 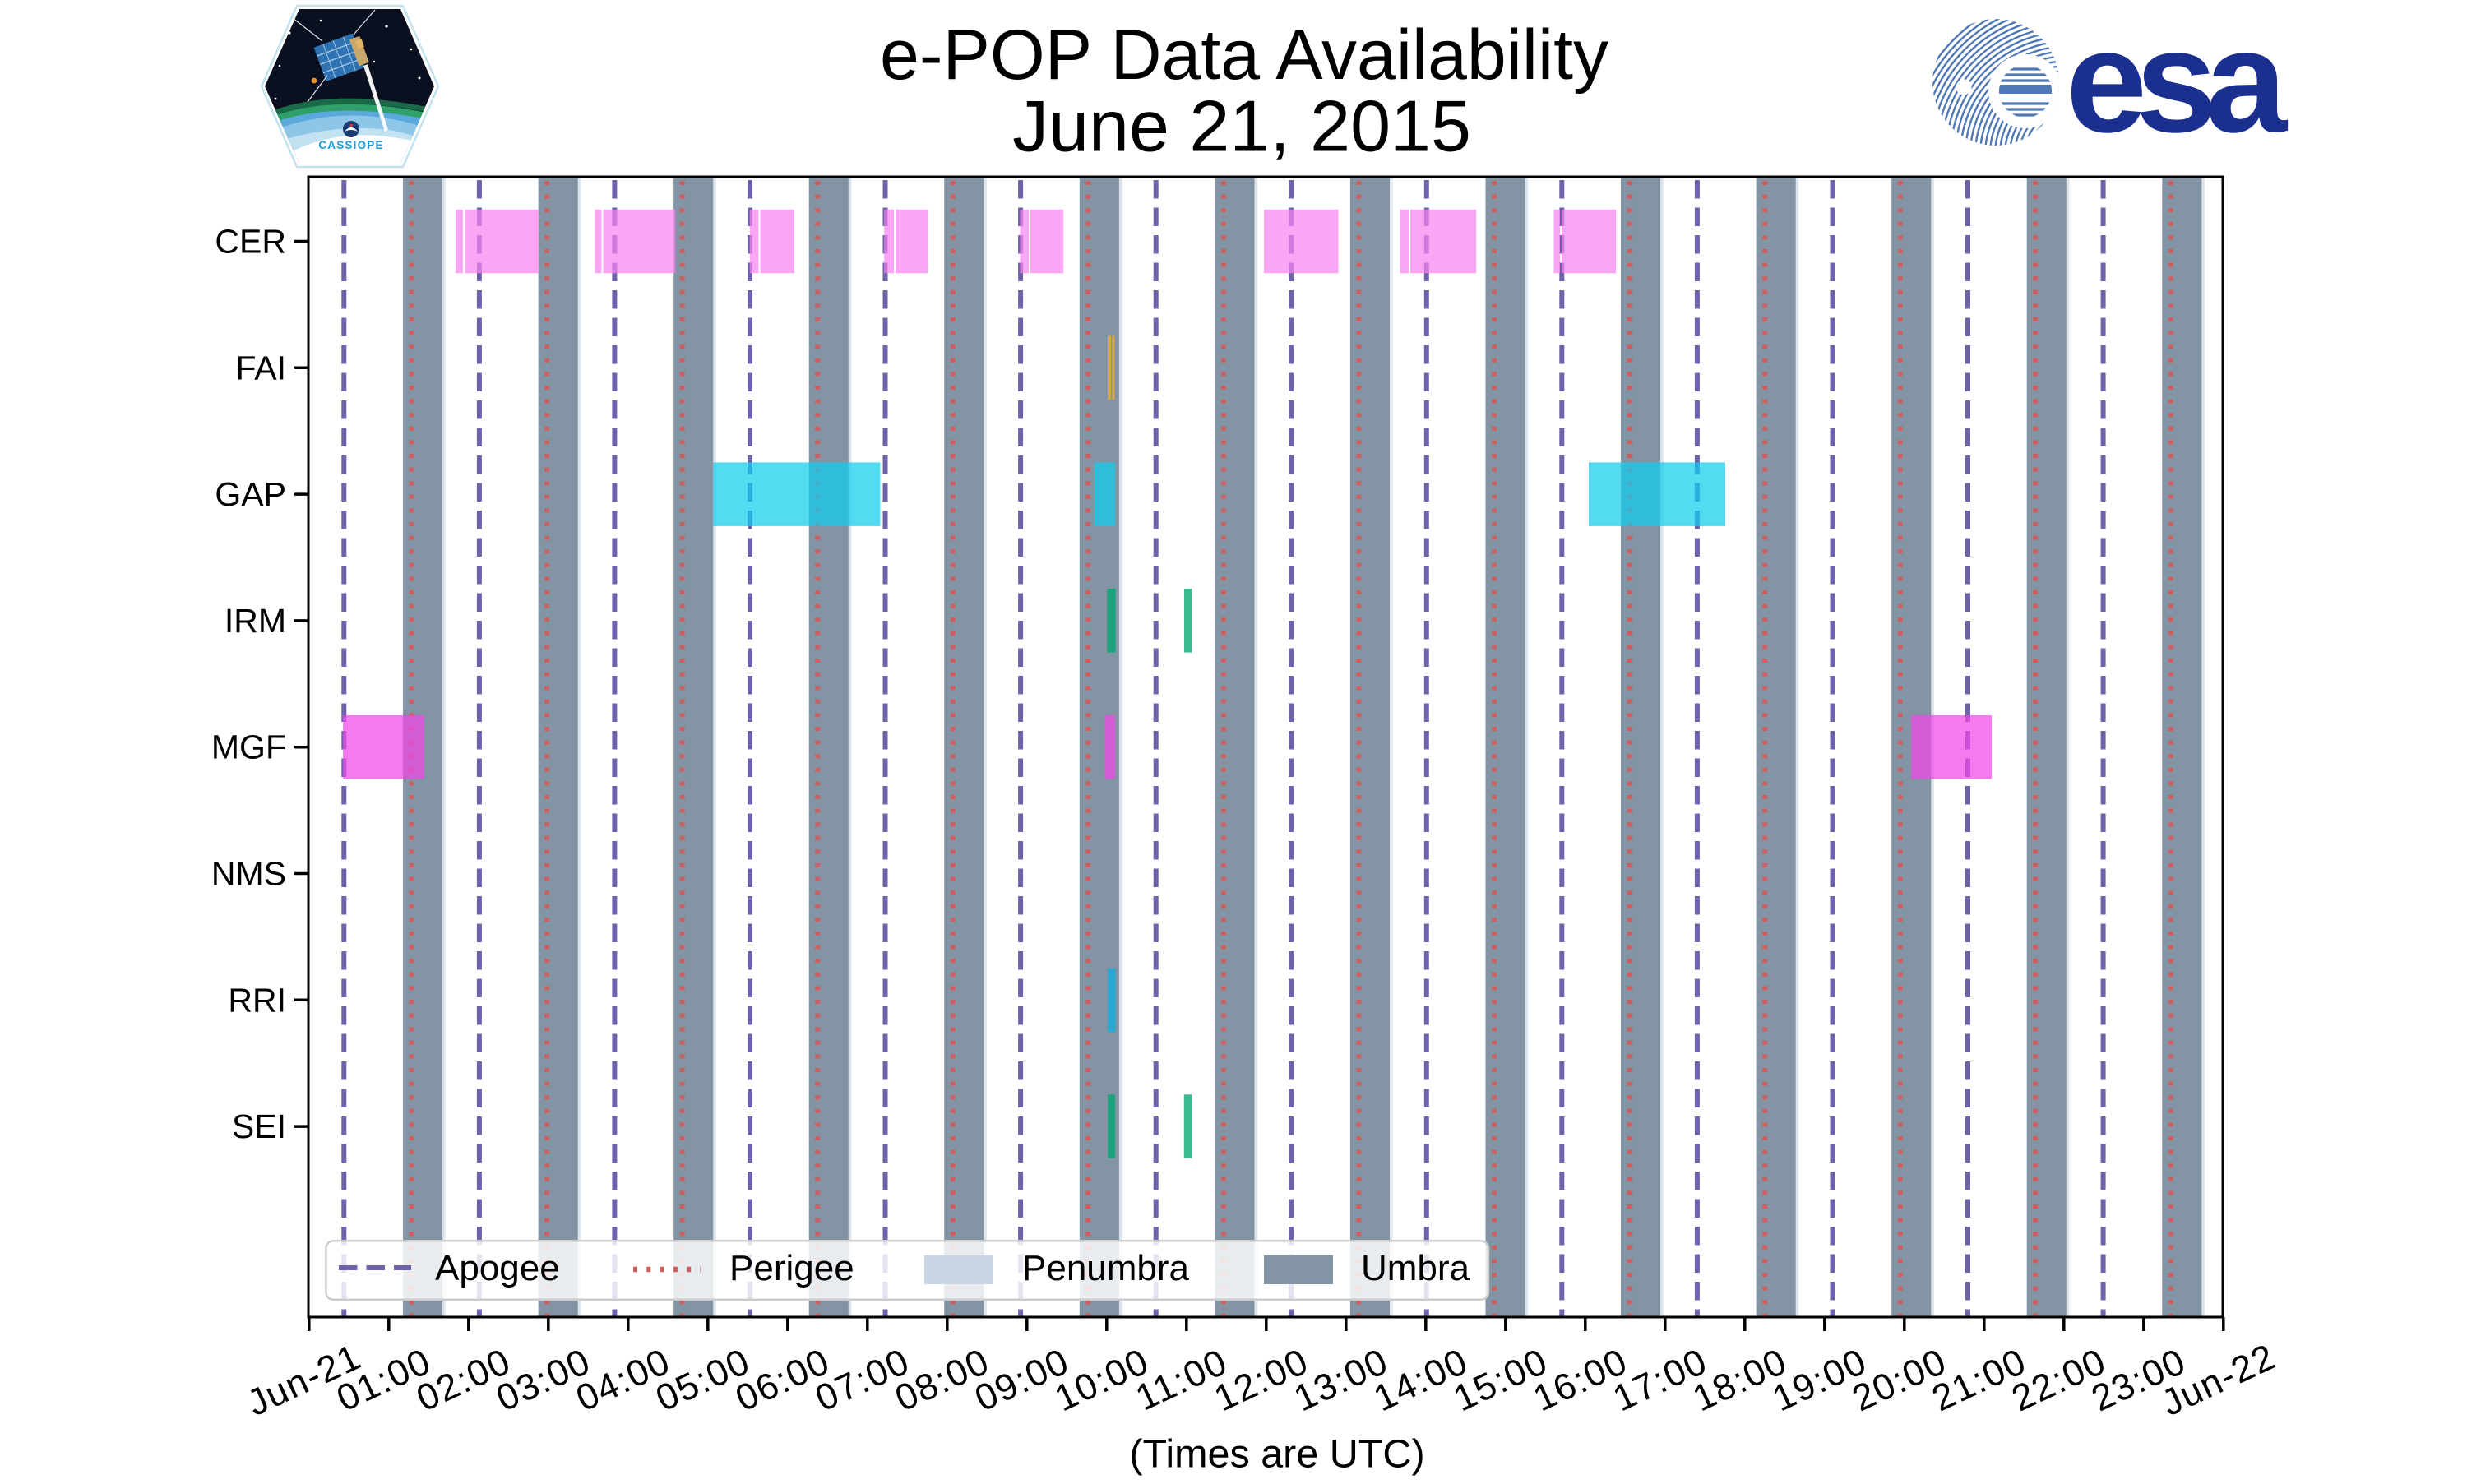 I want to click on svg-text: June 21, 2015, so click(x=1241, y=127).